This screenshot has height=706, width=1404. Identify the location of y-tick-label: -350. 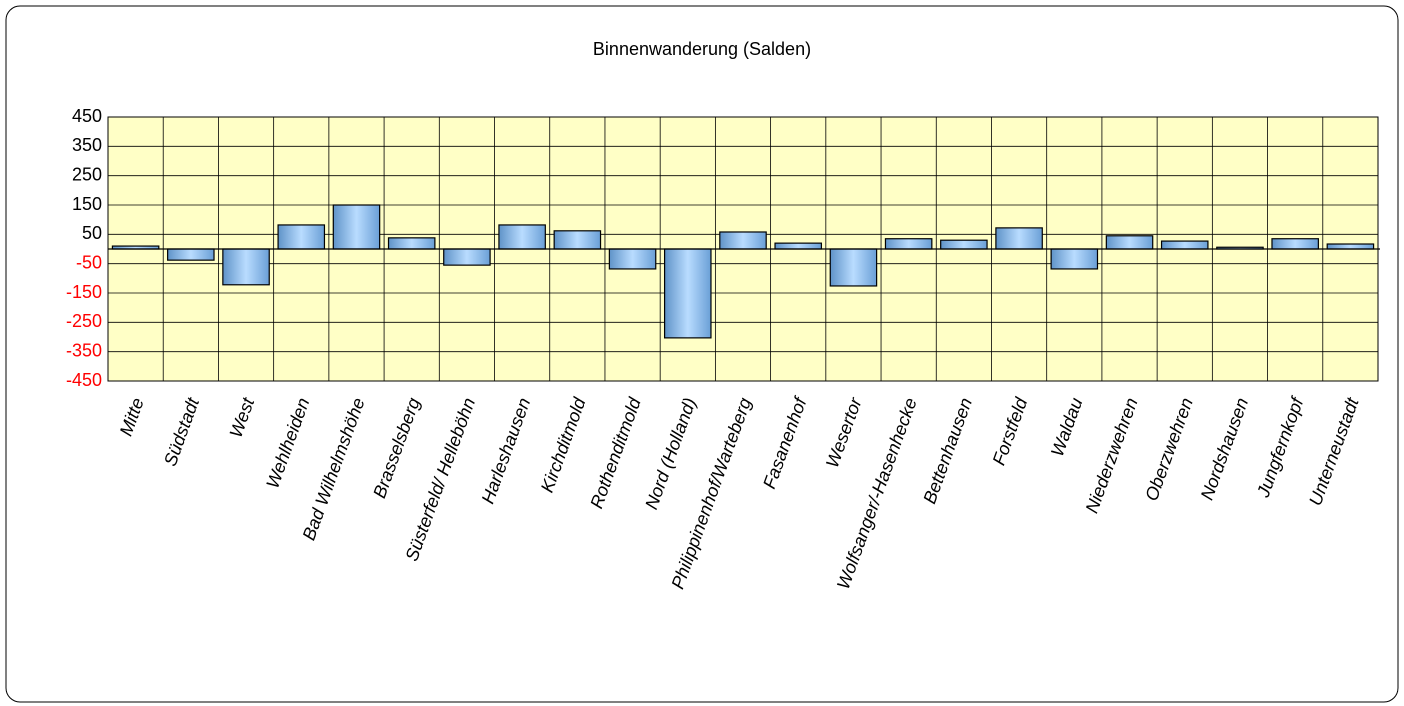
(84, 350).